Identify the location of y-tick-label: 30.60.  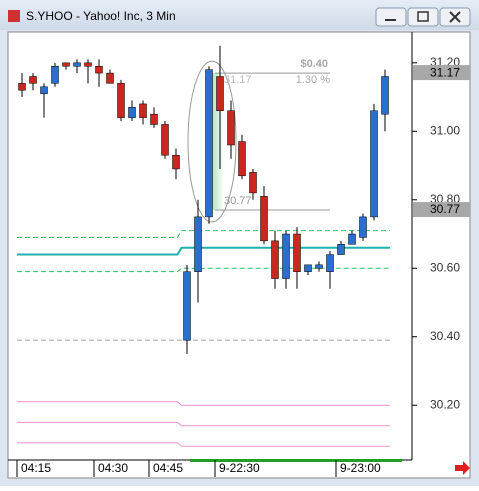
(445, 267).